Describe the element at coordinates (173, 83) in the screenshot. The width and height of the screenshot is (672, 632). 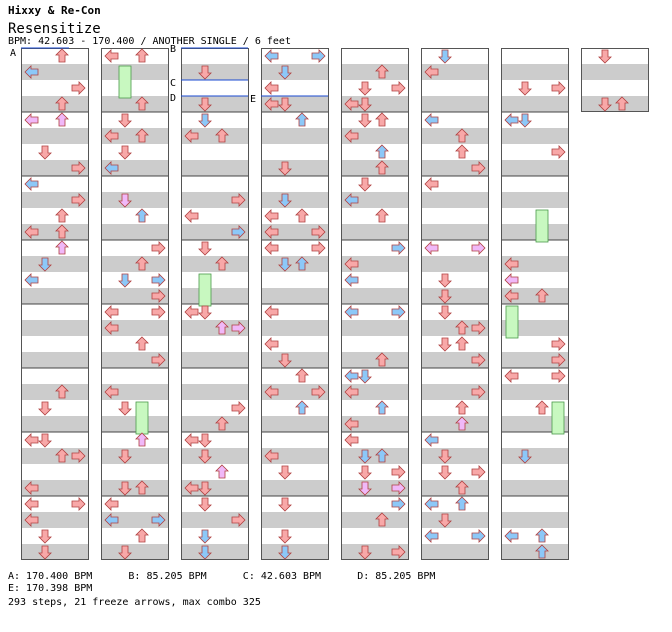
I see `bpm-marker-label: C` at that location.